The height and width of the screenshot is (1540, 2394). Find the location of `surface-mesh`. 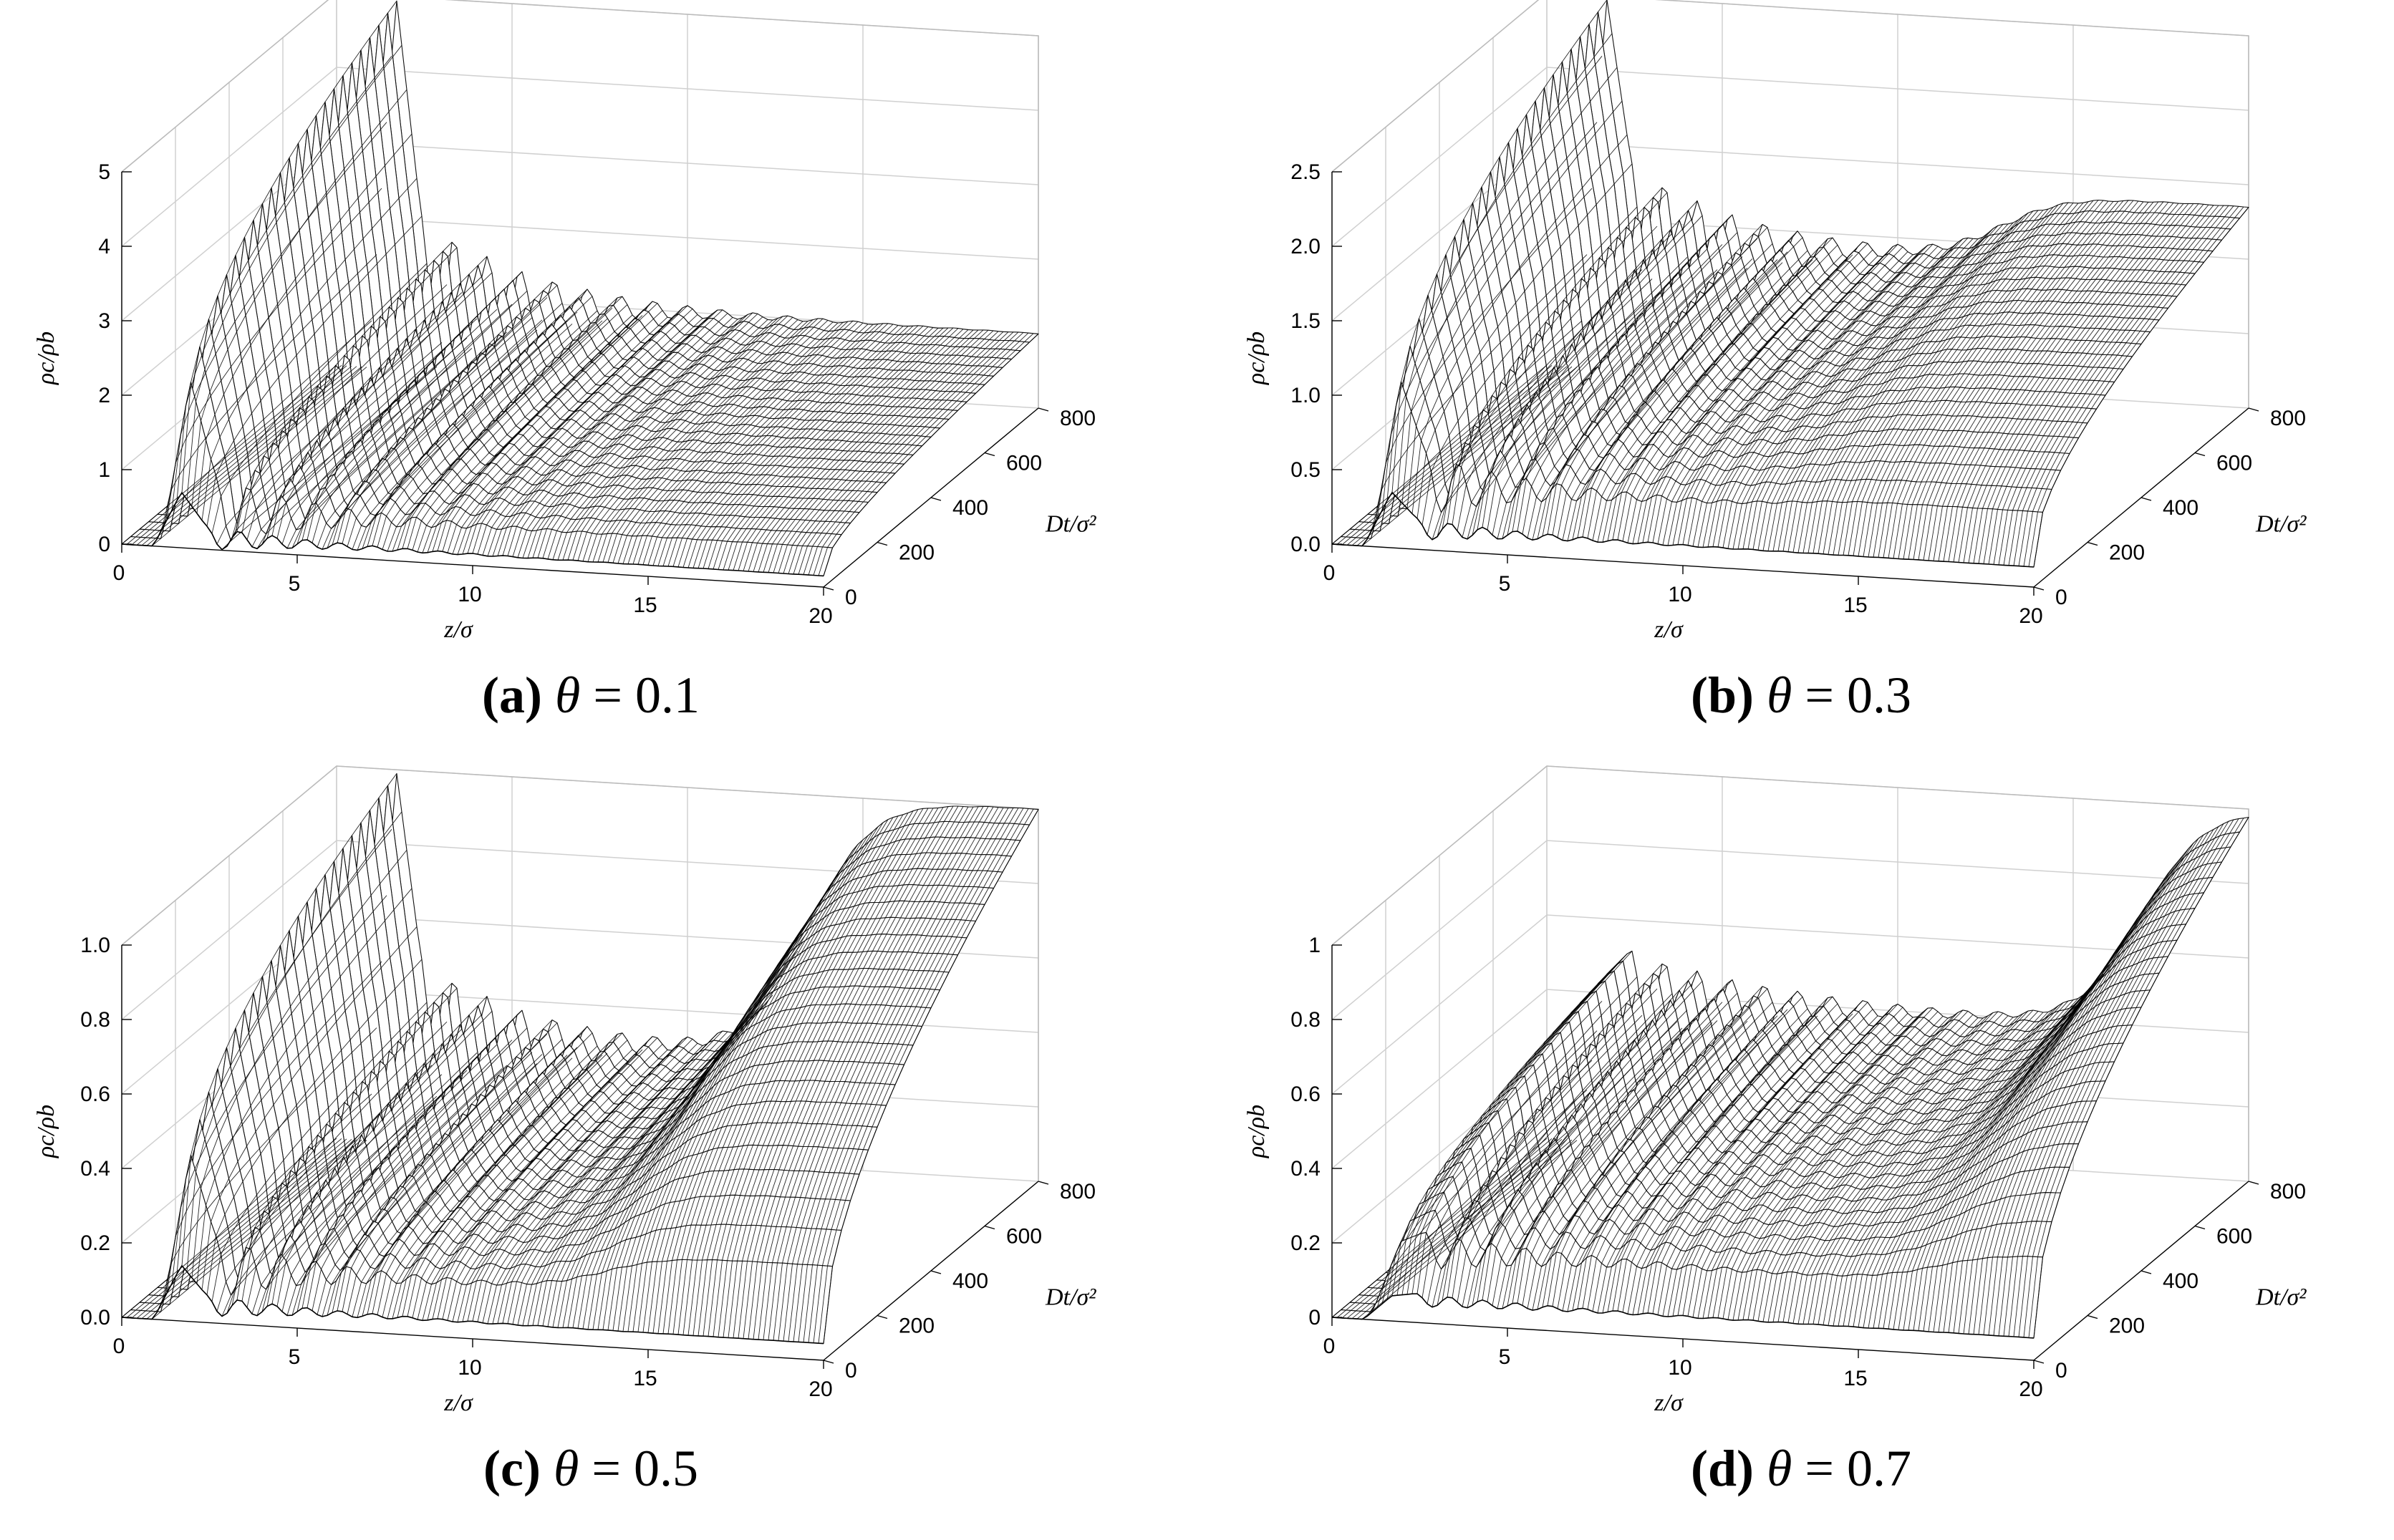

surface-mesh is located at coordinates (580, 289).